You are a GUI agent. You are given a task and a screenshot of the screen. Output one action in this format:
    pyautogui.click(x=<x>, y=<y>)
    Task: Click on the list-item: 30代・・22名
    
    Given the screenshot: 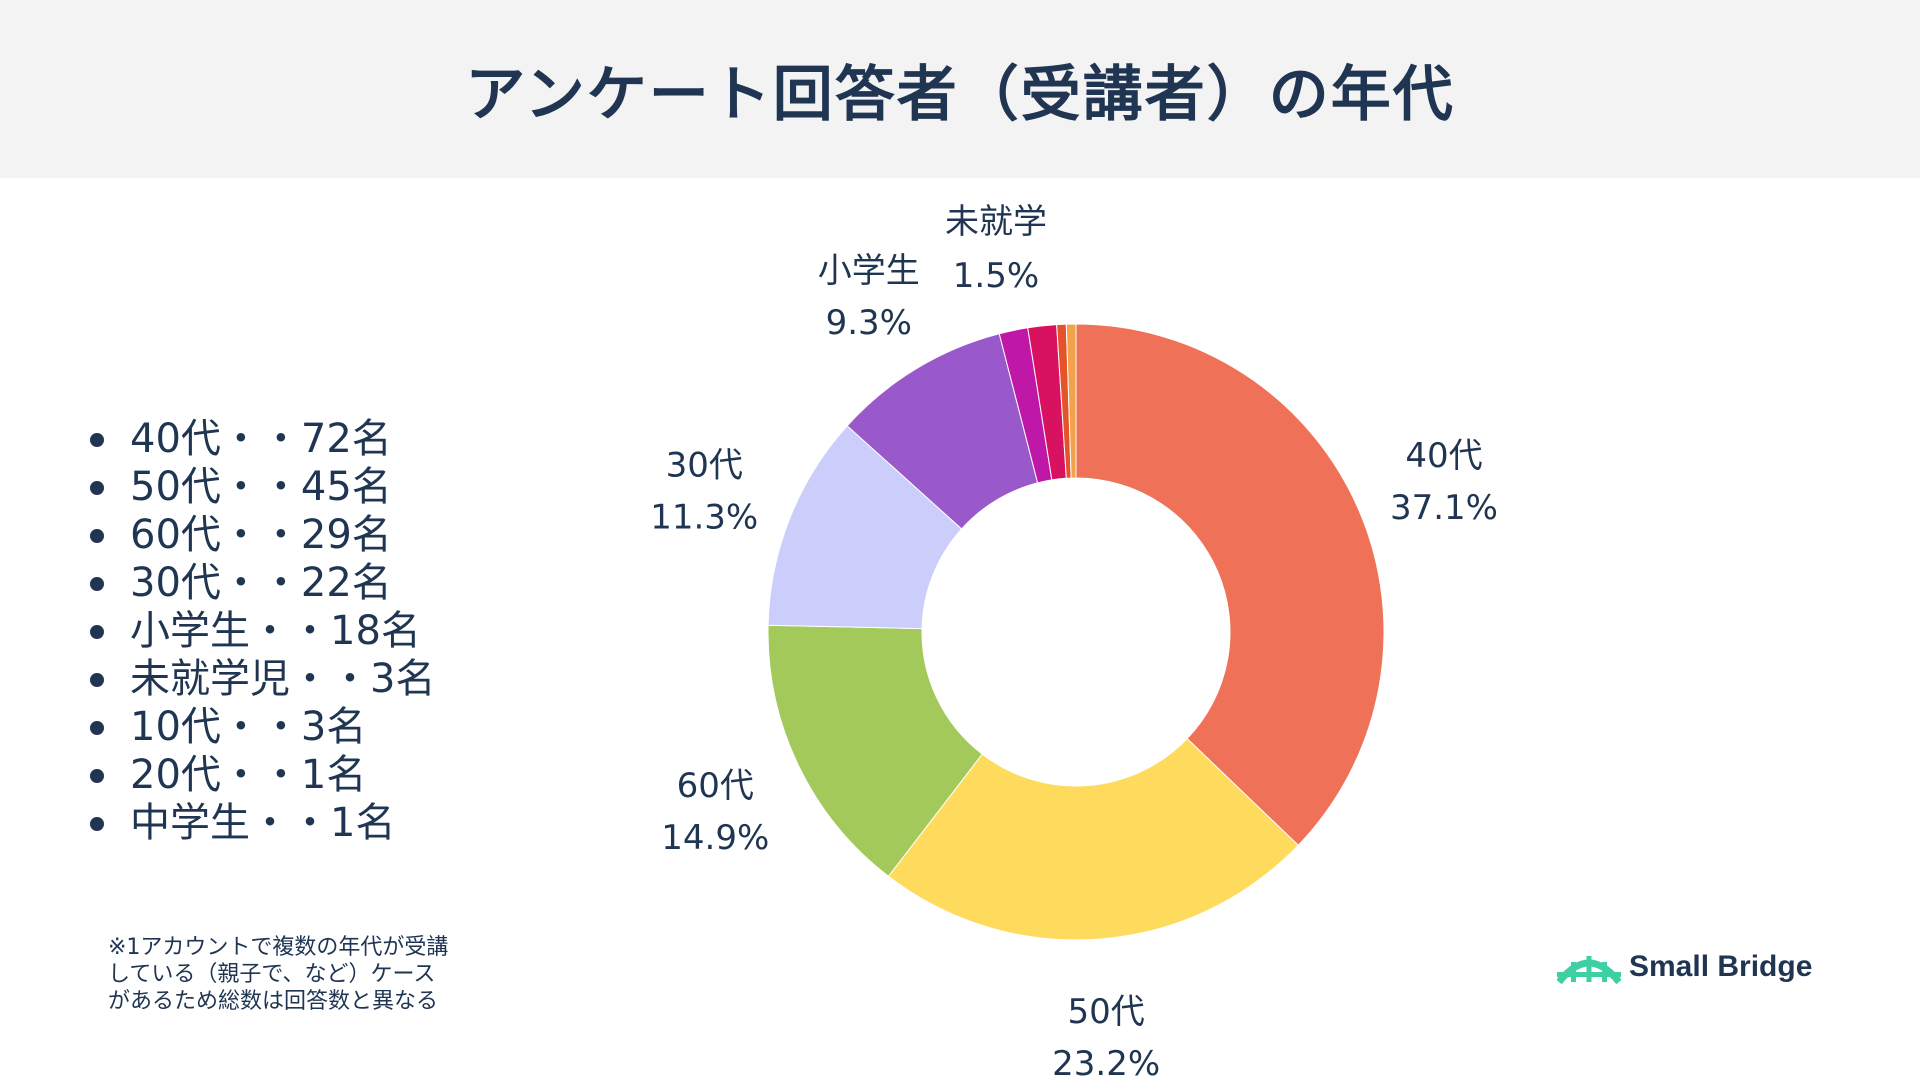 What is the action you would take?
    pyautogui.click(x=259, y=583)
    